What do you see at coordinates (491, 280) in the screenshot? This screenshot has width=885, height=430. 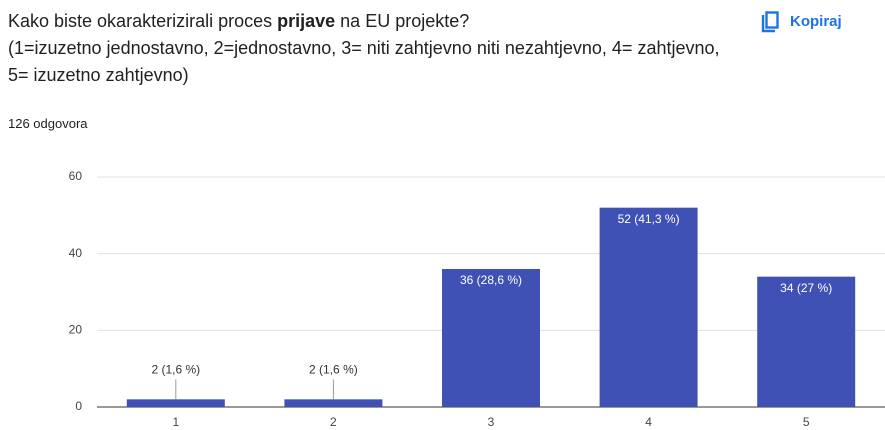 I see `value-label: 36 (28,6 %)` at bounding box center [491, 280].